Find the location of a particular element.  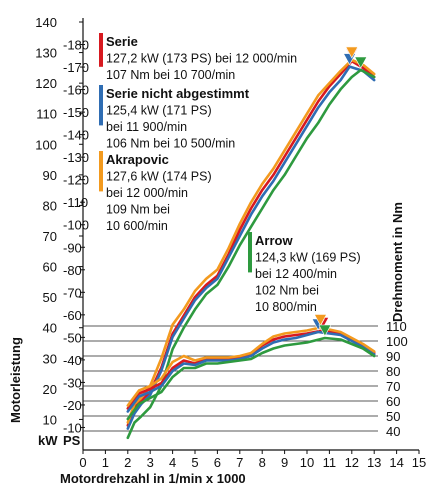

ps-tick-label: -110 is located at coordinates (75, 202).